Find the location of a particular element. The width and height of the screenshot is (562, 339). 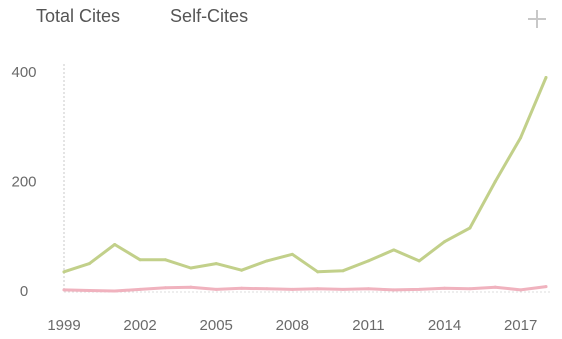

y-tick-label: 200 is located at coordinates (23, 182).